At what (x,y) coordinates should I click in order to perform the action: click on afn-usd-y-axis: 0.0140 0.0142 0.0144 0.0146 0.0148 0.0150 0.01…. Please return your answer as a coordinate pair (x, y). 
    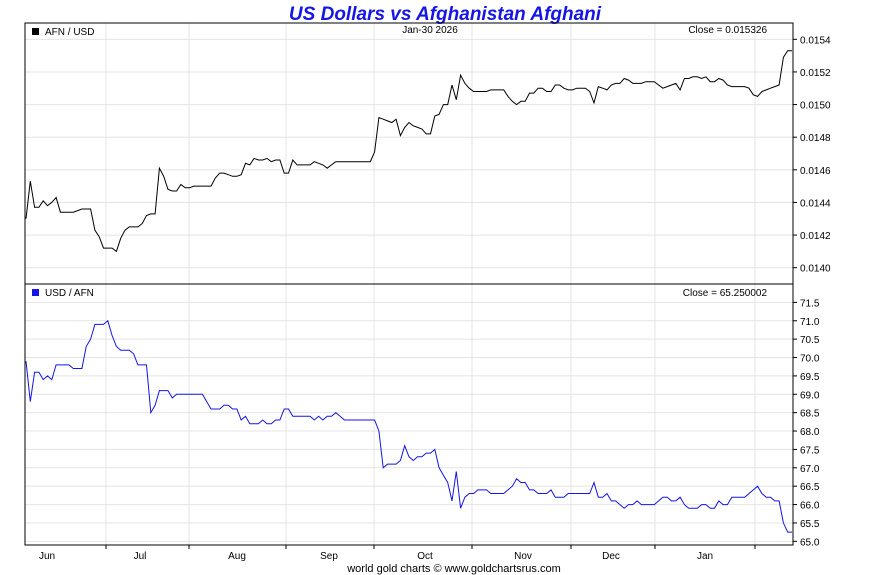
    Looking at the image, I should click on (812, 155).